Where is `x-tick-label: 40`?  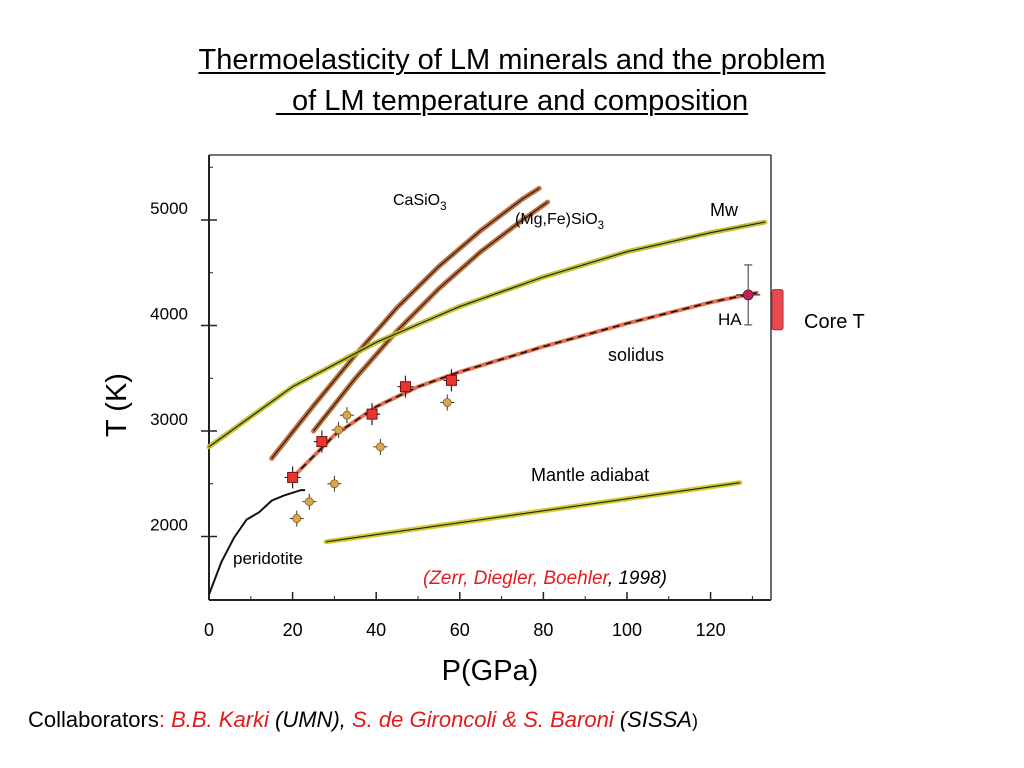
x-tick-label: 40 is located at coordinates (376, 630).